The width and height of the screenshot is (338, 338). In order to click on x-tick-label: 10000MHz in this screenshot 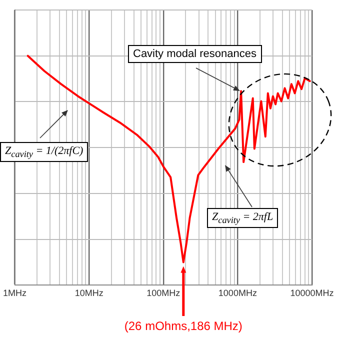, I will do `click(312, 293)`.